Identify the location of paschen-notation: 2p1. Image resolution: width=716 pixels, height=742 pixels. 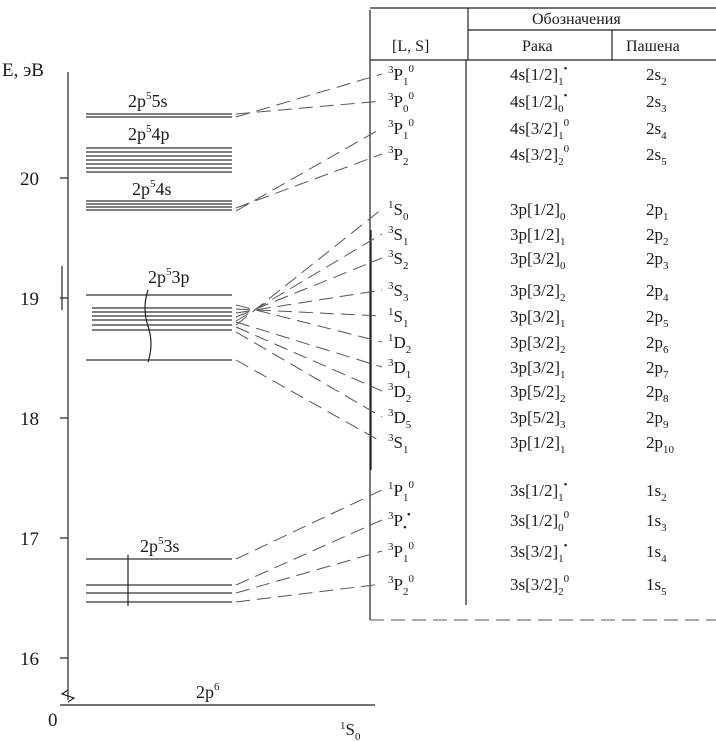
(657, 211).